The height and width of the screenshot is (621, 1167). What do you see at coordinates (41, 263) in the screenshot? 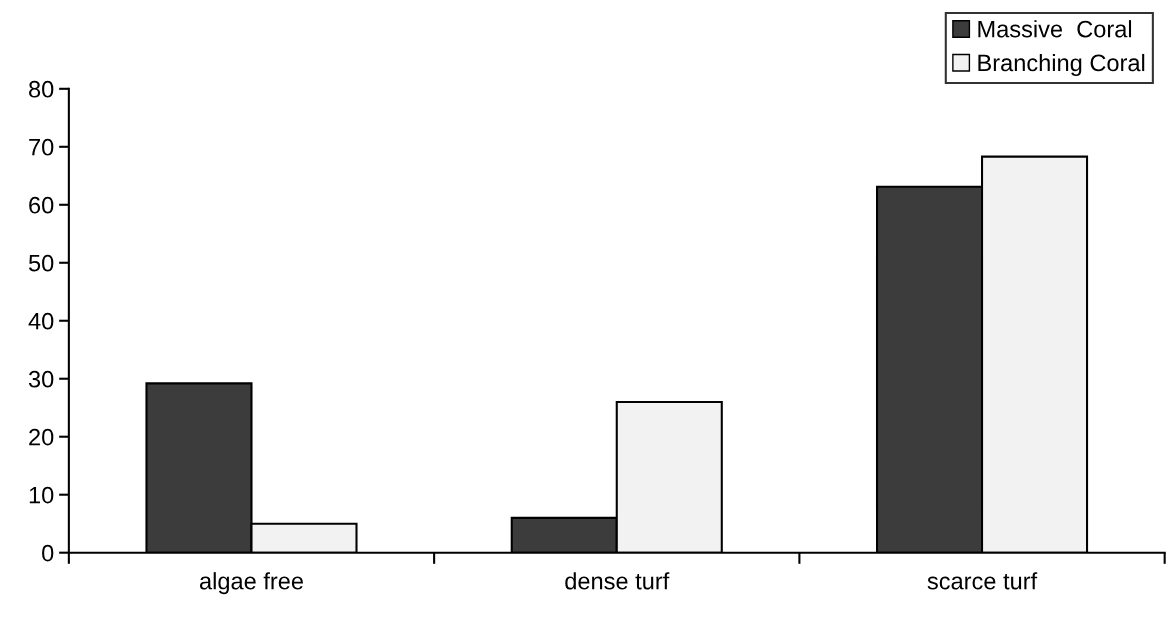
I see `y-tick-label: 50` at bounding box center [41, 263].